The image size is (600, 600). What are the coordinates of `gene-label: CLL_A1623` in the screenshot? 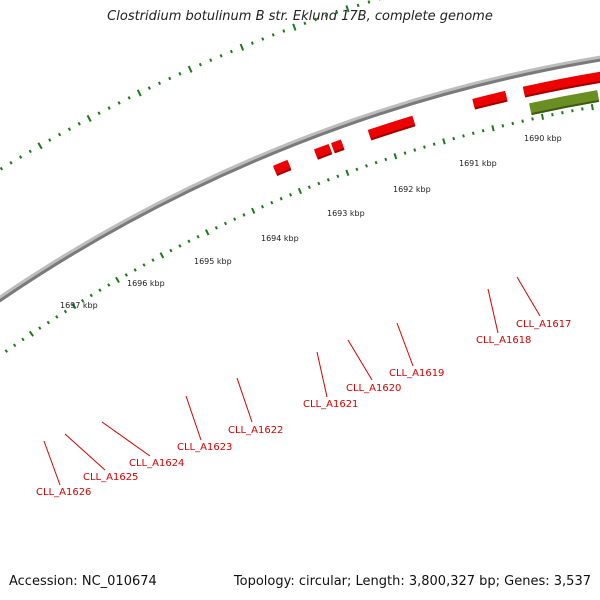 It's located at (204, 447).